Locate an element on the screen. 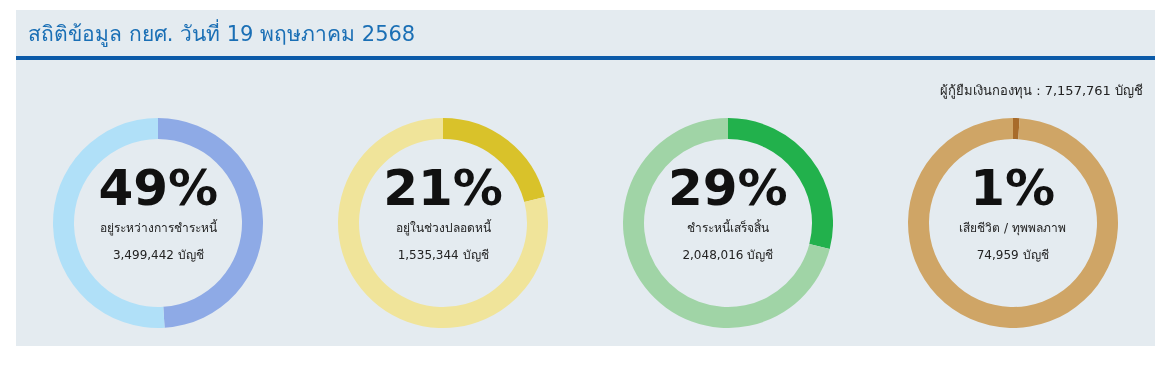 This screenshot has width=1167, height=370. text: 74,959 บัญชี is located at coordinates (1012, 255).